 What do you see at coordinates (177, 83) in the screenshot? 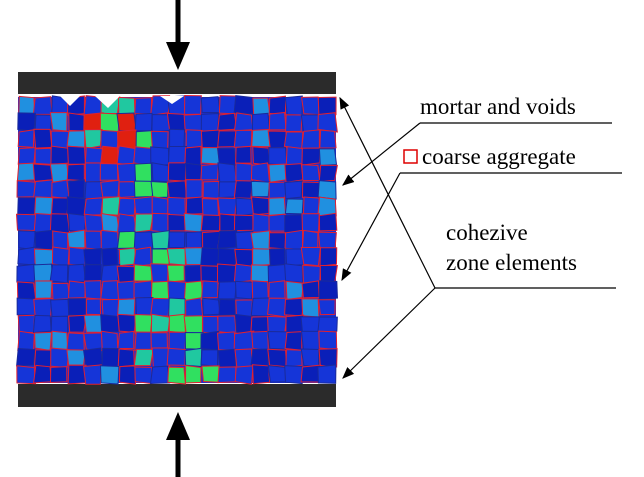
I see `top-plate` at bounding box center [177, 83].